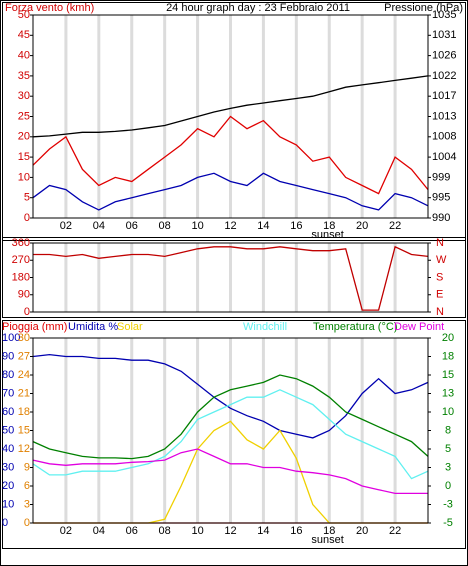  What do you see at coordinates (448, 504) in the screenshot?
I see `y2-tick-label: -3` at bounding box center [448, 504].